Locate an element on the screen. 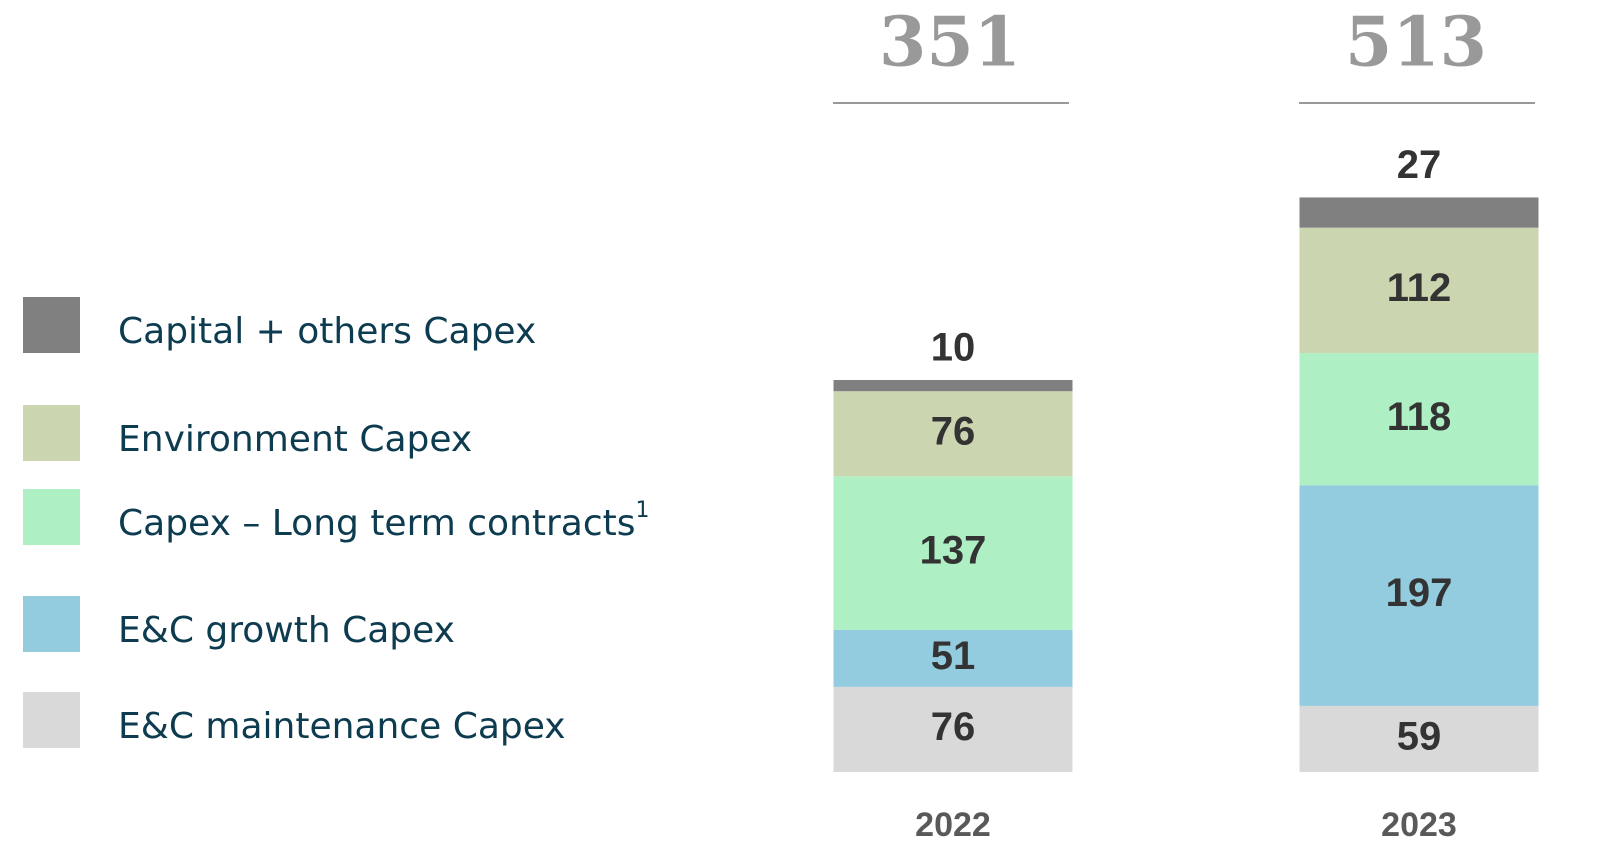  legend-label: E&C growth Capex is located at coordinates (286, 630).